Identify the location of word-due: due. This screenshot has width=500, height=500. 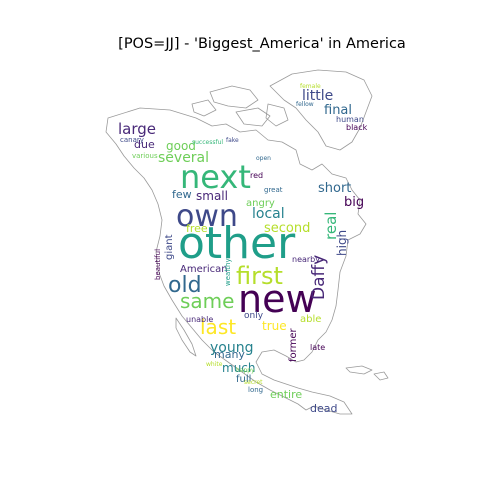
(144, 144).